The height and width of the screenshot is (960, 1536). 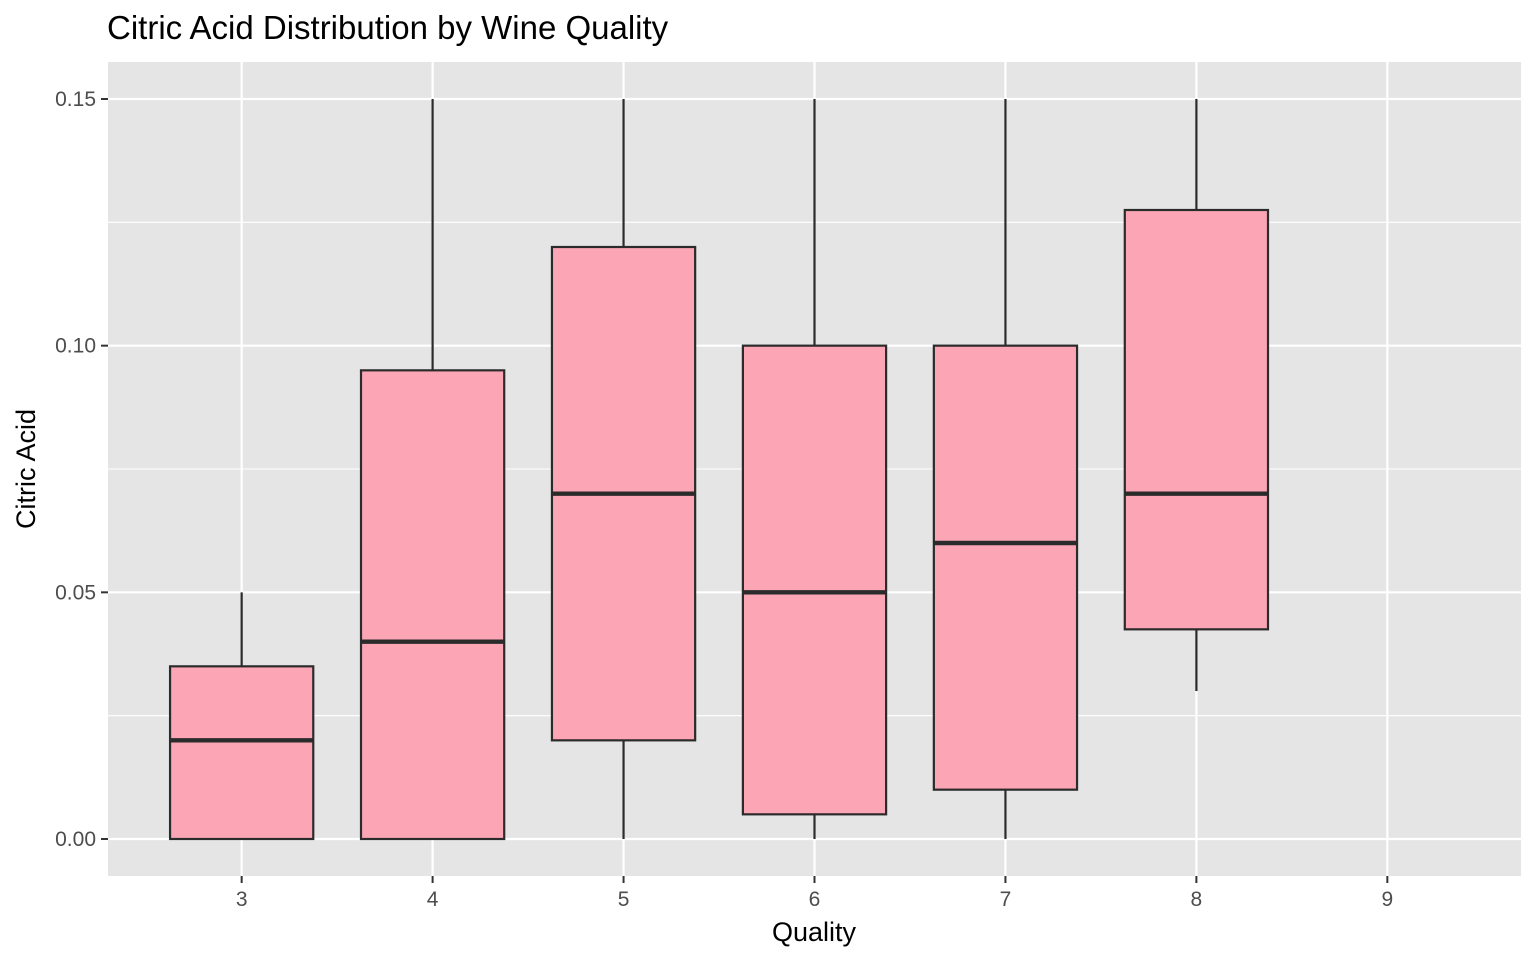 What do you see at coordinates (75, 99) in the screenshot?
I see `y-tick-label: 0.15` at bounding box center [75, 99].